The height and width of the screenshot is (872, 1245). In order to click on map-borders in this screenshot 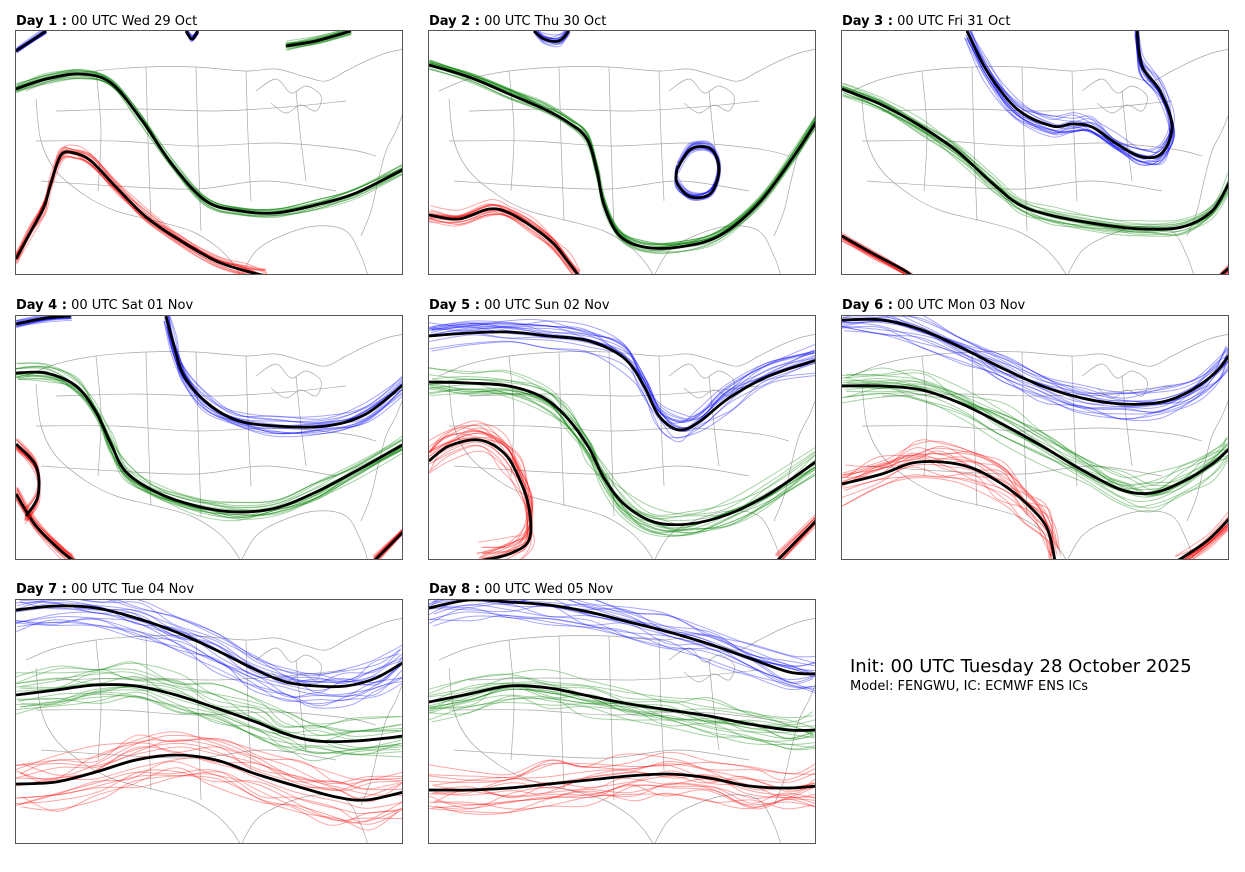, I will do `click(213, 161)`.